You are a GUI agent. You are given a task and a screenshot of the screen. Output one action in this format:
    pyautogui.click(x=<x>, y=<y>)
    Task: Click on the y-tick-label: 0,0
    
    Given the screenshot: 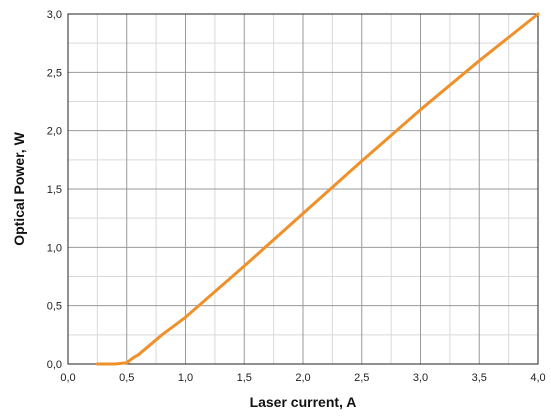 What is the action you would take?
    pyautogui.click(x=54, y=365)
    